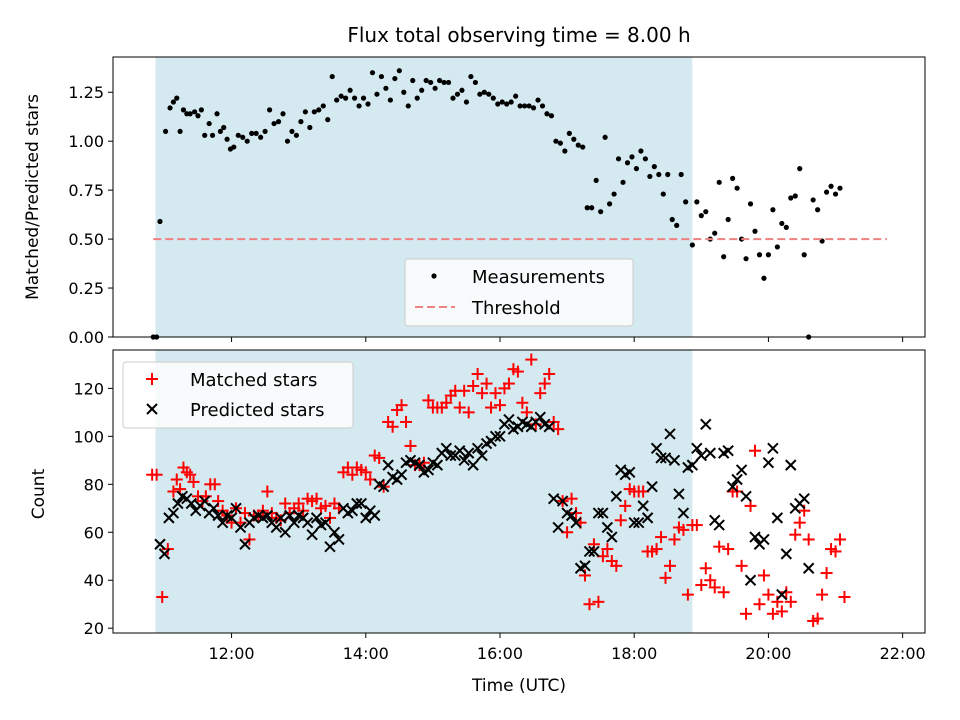 The height and width of the screenshot is (720, 960). What do you see at coordinates (232, 653) in the screenshot?
I see `x-tick-label: 12:00` at bounding box center [232, 653].